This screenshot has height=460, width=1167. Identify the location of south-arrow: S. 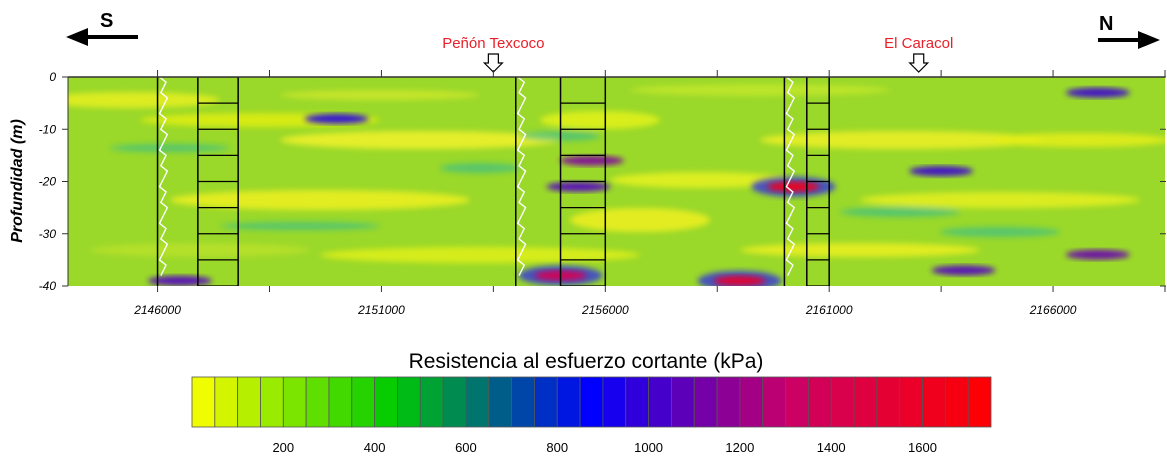
(102, 28).